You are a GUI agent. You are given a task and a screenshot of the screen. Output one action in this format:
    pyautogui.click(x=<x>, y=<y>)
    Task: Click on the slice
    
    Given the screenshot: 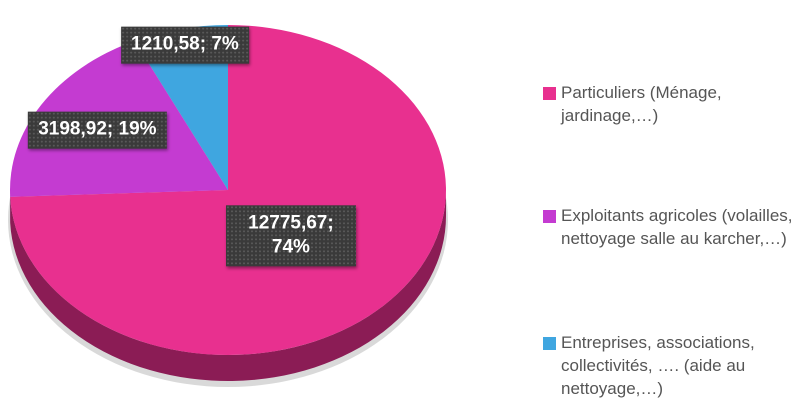 What is the action you would take?
    pyautogui.click(x=181, y=107)
    